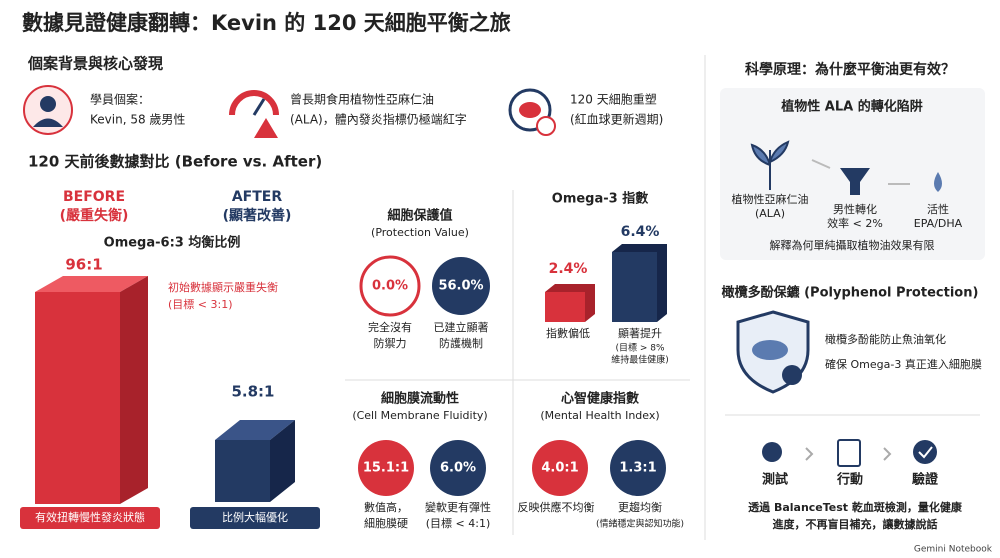 This screenshot has height=558, width=1000. Describe the element at coordinates (953, 550) in the screenshot. I see `footer: Gemini Notebook` at that location.